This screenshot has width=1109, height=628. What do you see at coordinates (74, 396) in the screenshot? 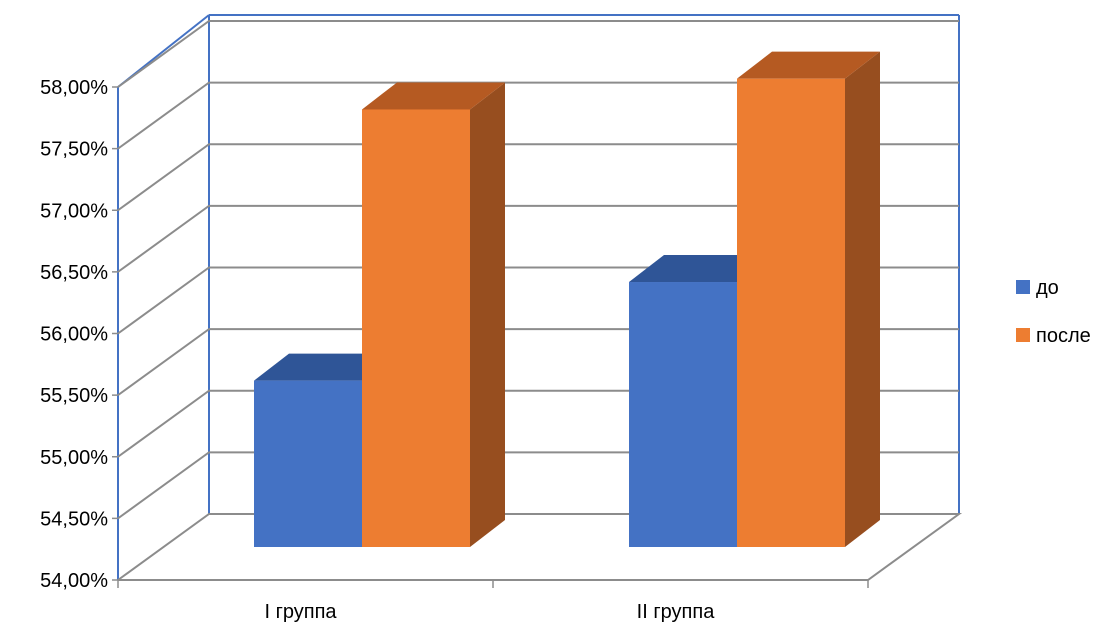
I see `y-tick-label: 55,50%` at bounding box center [74, 396].